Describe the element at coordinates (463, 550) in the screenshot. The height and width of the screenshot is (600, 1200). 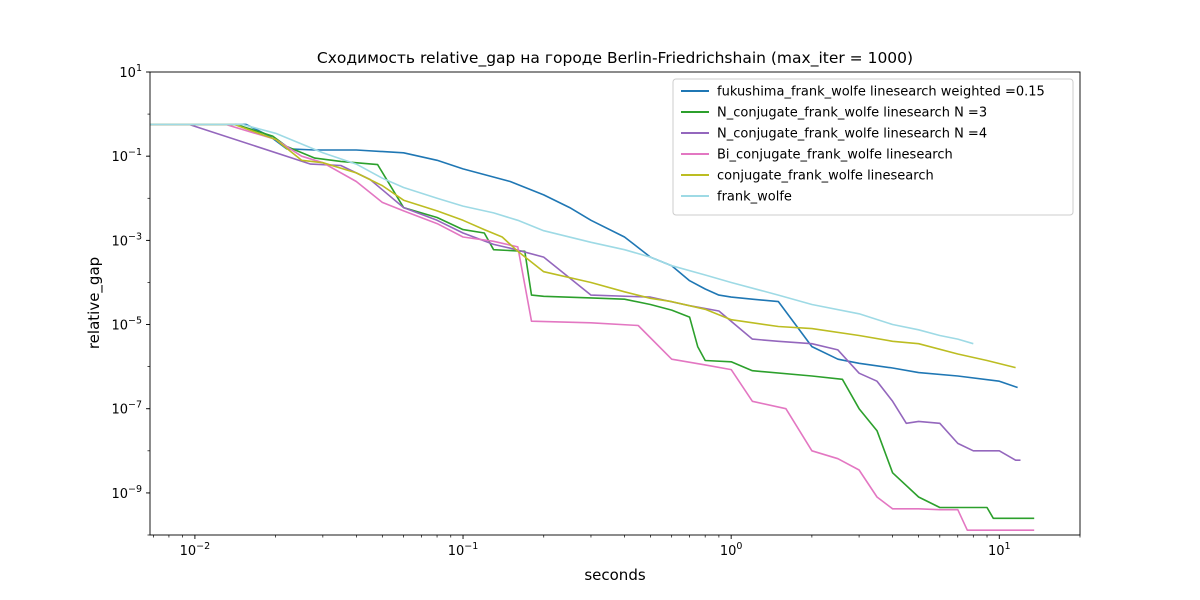
I see `x-tick-label-2: 10⁻¹` at that location.